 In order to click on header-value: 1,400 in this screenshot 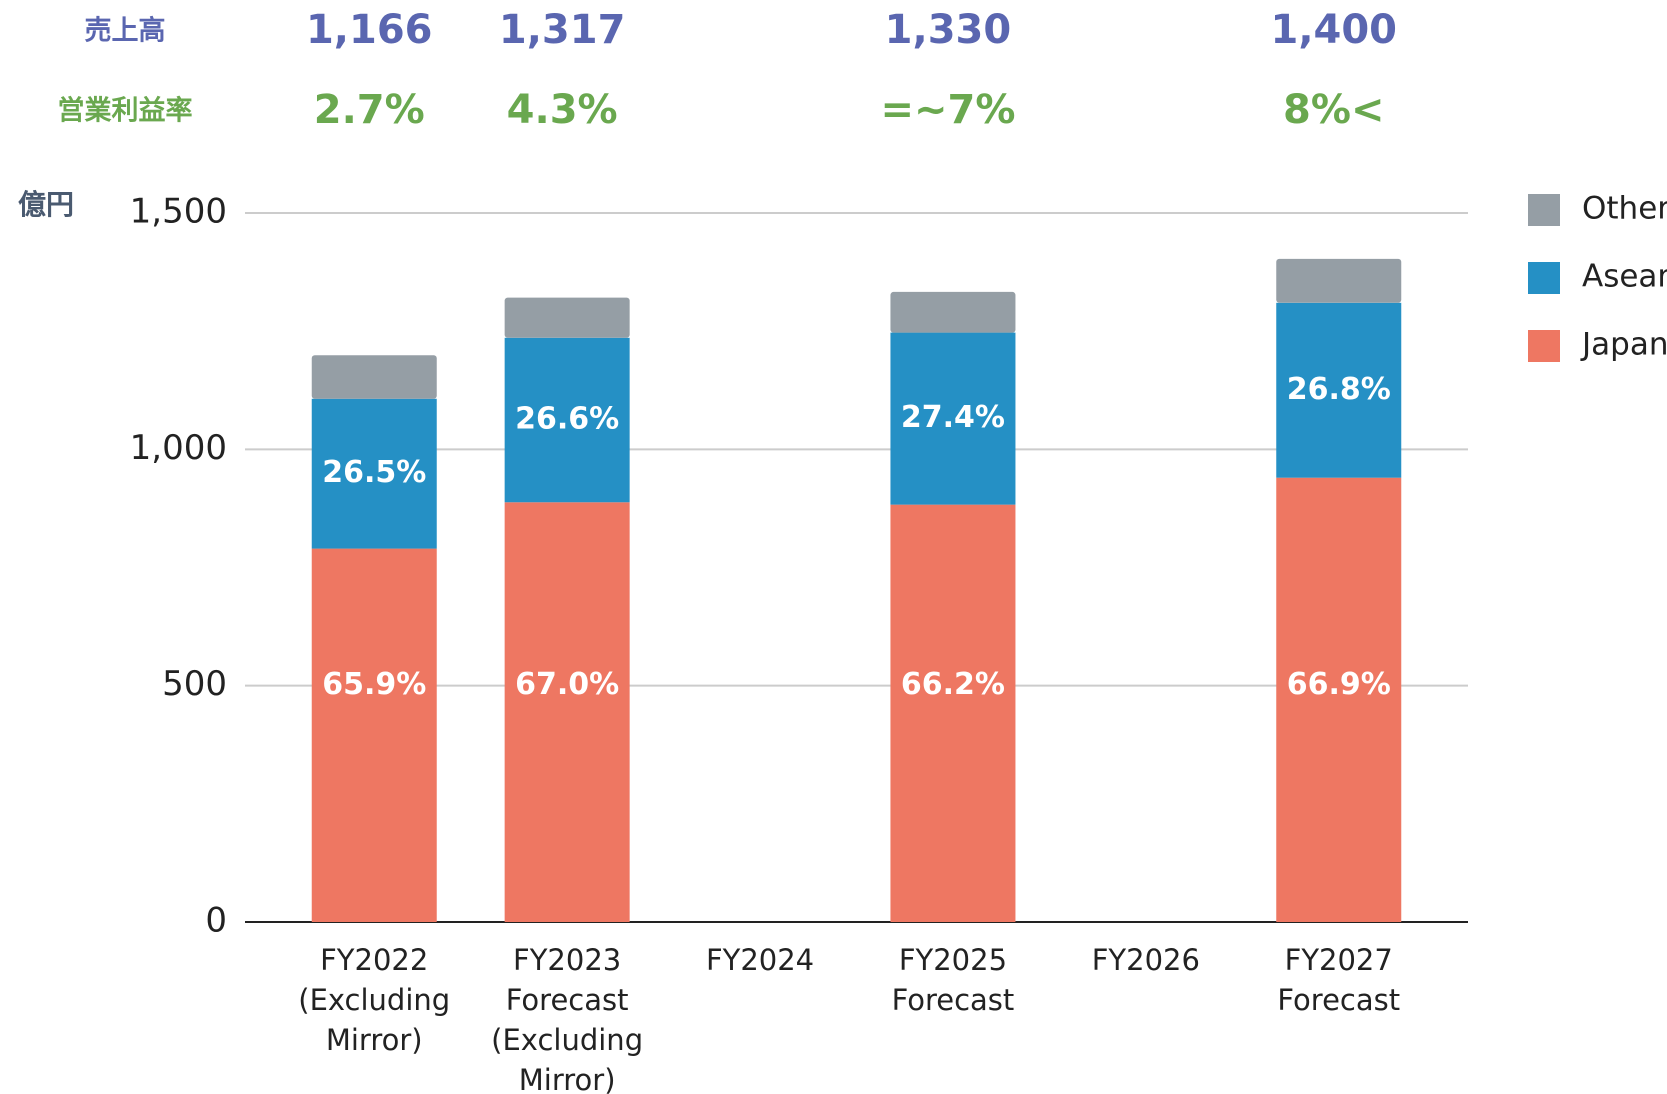, I will do `click(1333, 30)`.